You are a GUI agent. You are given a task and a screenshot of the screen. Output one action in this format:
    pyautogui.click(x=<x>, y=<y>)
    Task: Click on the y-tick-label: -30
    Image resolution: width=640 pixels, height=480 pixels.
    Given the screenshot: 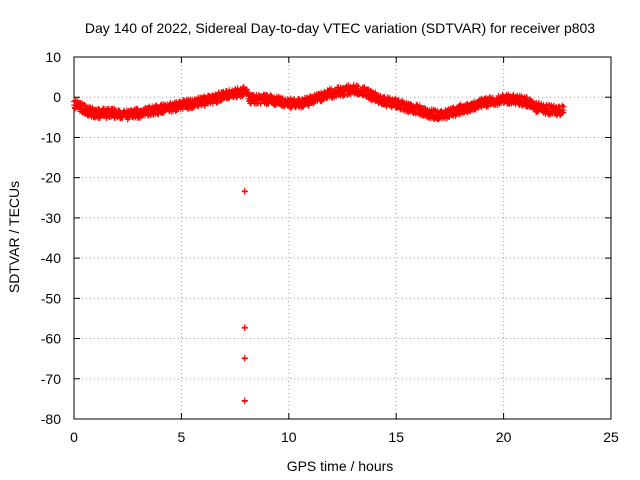 What is the action you would take?
    pyautogui.click(x=51, y=218)
    